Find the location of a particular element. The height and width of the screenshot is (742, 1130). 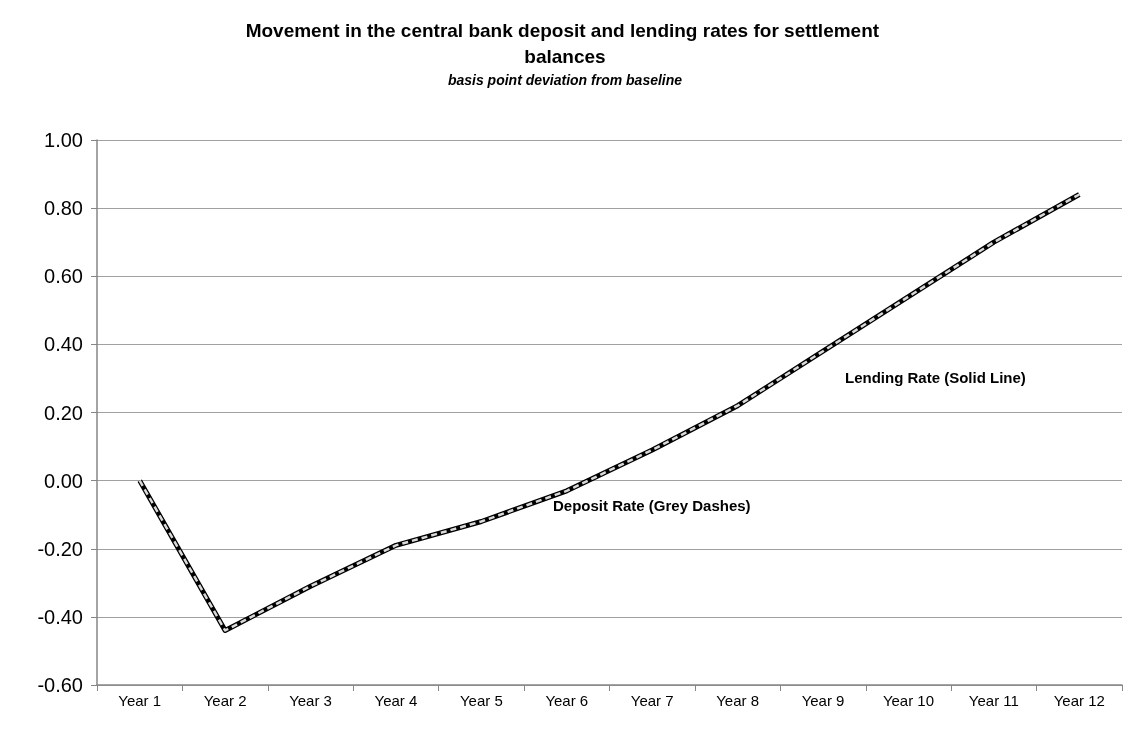

x-tick-label: Year 3 is located at coordinates (310, 700).